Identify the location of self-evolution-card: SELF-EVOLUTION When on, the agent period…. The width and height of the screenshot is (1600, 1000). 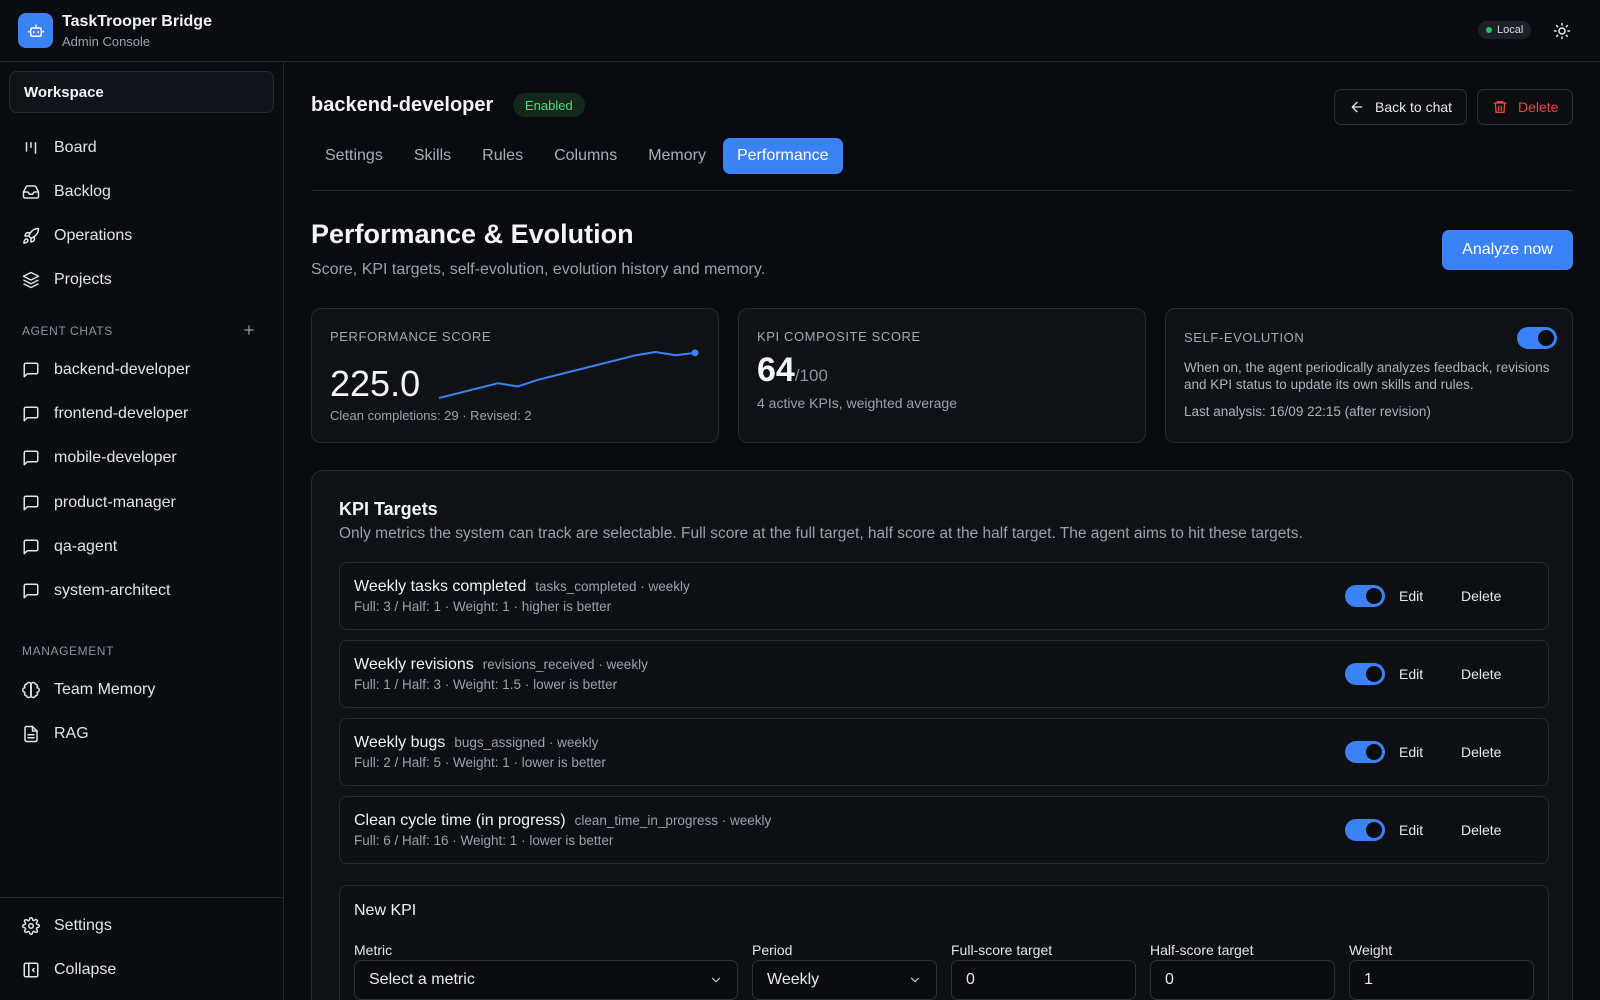
(1369, 375).